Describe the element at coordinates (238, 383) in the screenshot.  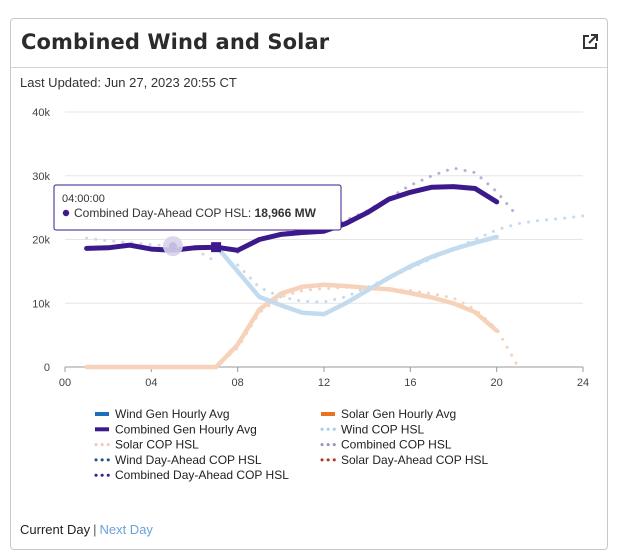
I see `x-tick-label: 08` at that location.